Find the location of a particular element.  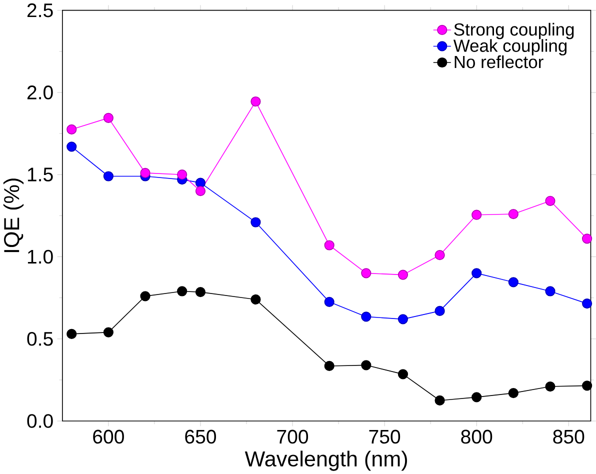

x-tick-label: 650 is located at coordinates (200, 437).